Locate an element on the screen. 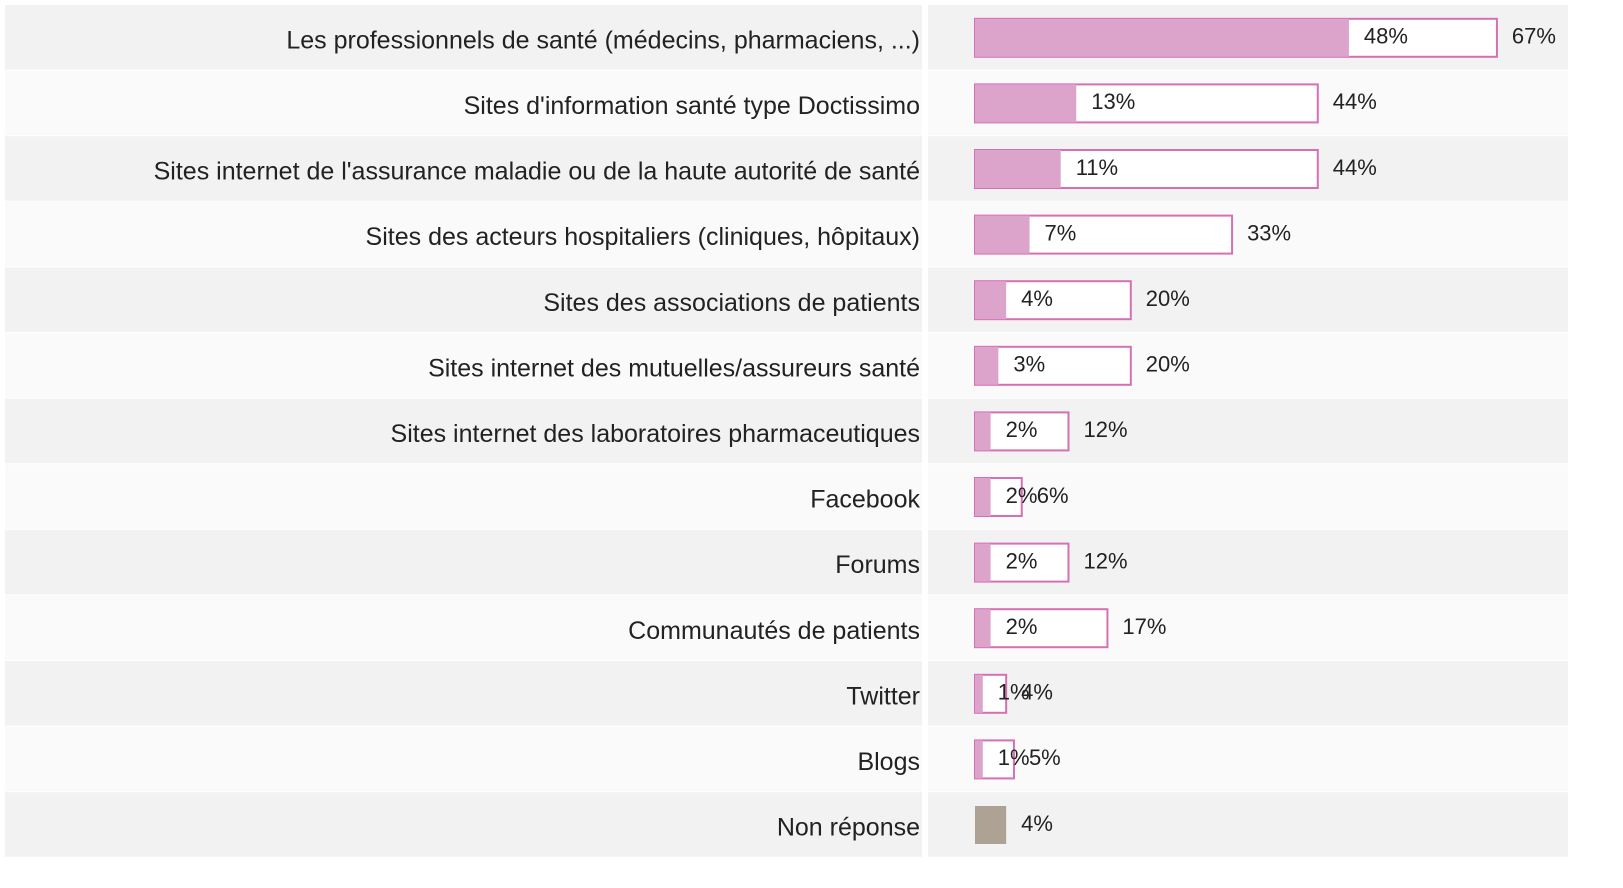 The width and height of the screenshot is (1623, 888). value-label: 5% is located at coordinates (1045, 757).